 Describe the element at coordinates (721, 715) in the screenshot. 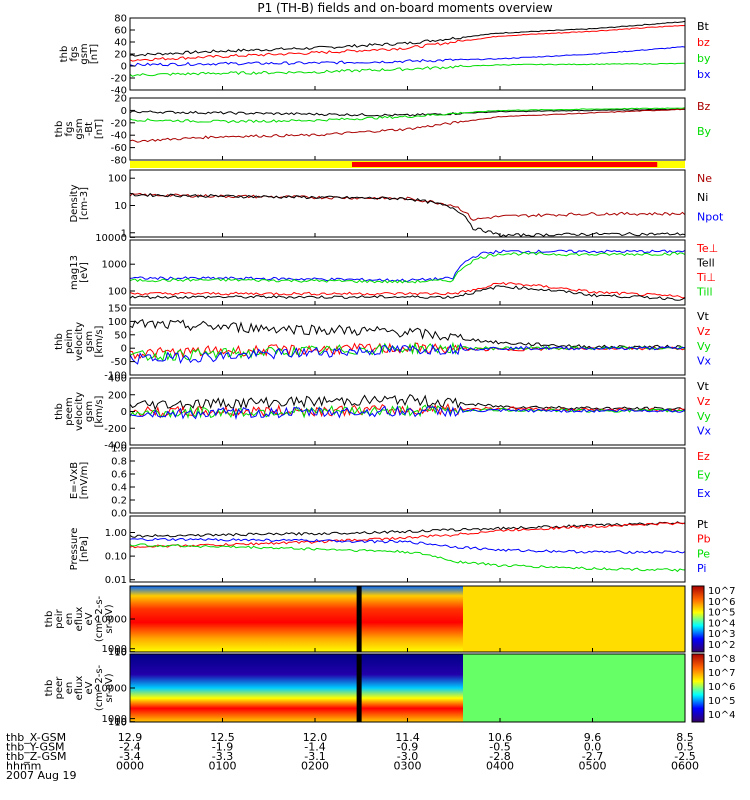

I see `peer-colorbar-label: 10^4` at that location.